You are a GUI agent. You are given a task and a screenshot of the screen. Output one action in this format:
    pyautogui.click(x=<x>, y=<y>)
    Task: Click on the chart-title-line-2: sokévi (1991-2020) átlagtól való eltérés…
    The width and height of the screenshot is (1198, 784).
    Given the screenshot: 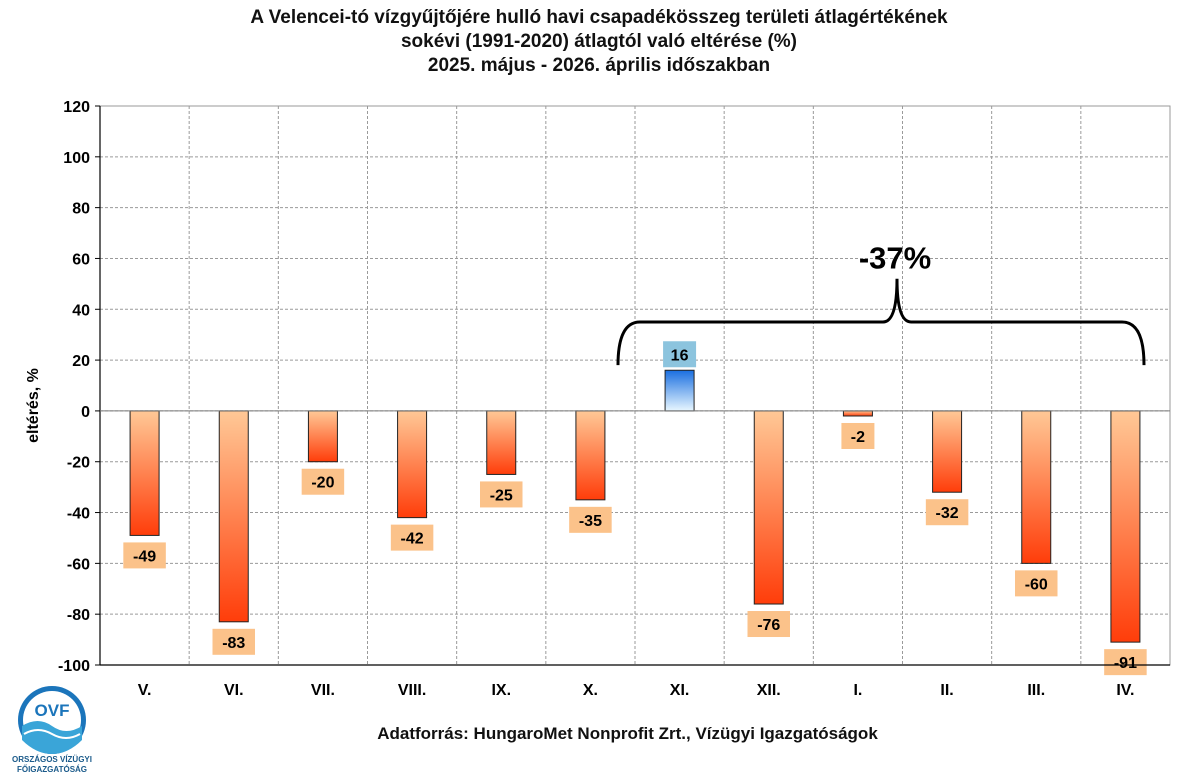 What is the action you would take?
    pyautogui.click(x=599, y=41)
    